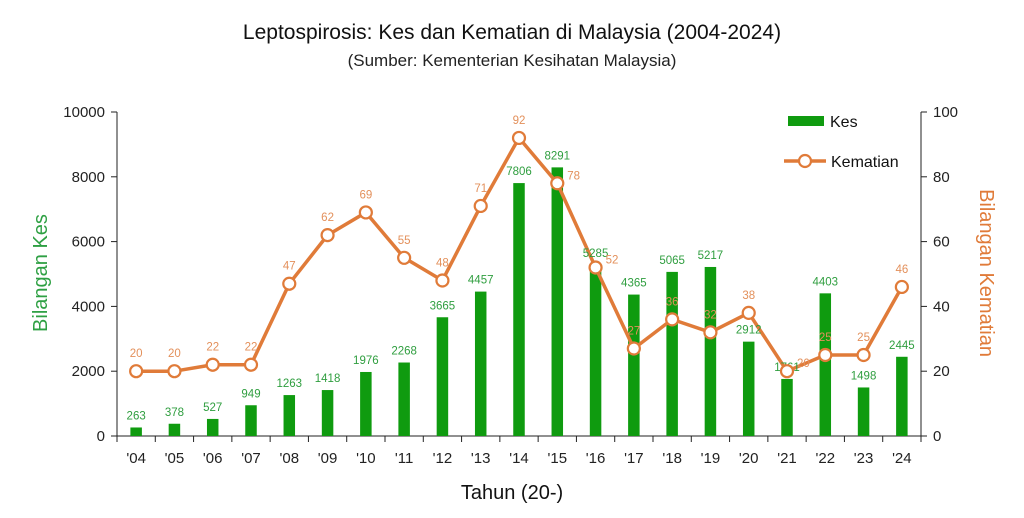  I want to click on bar-value-label: 3665, so click(443, 306).